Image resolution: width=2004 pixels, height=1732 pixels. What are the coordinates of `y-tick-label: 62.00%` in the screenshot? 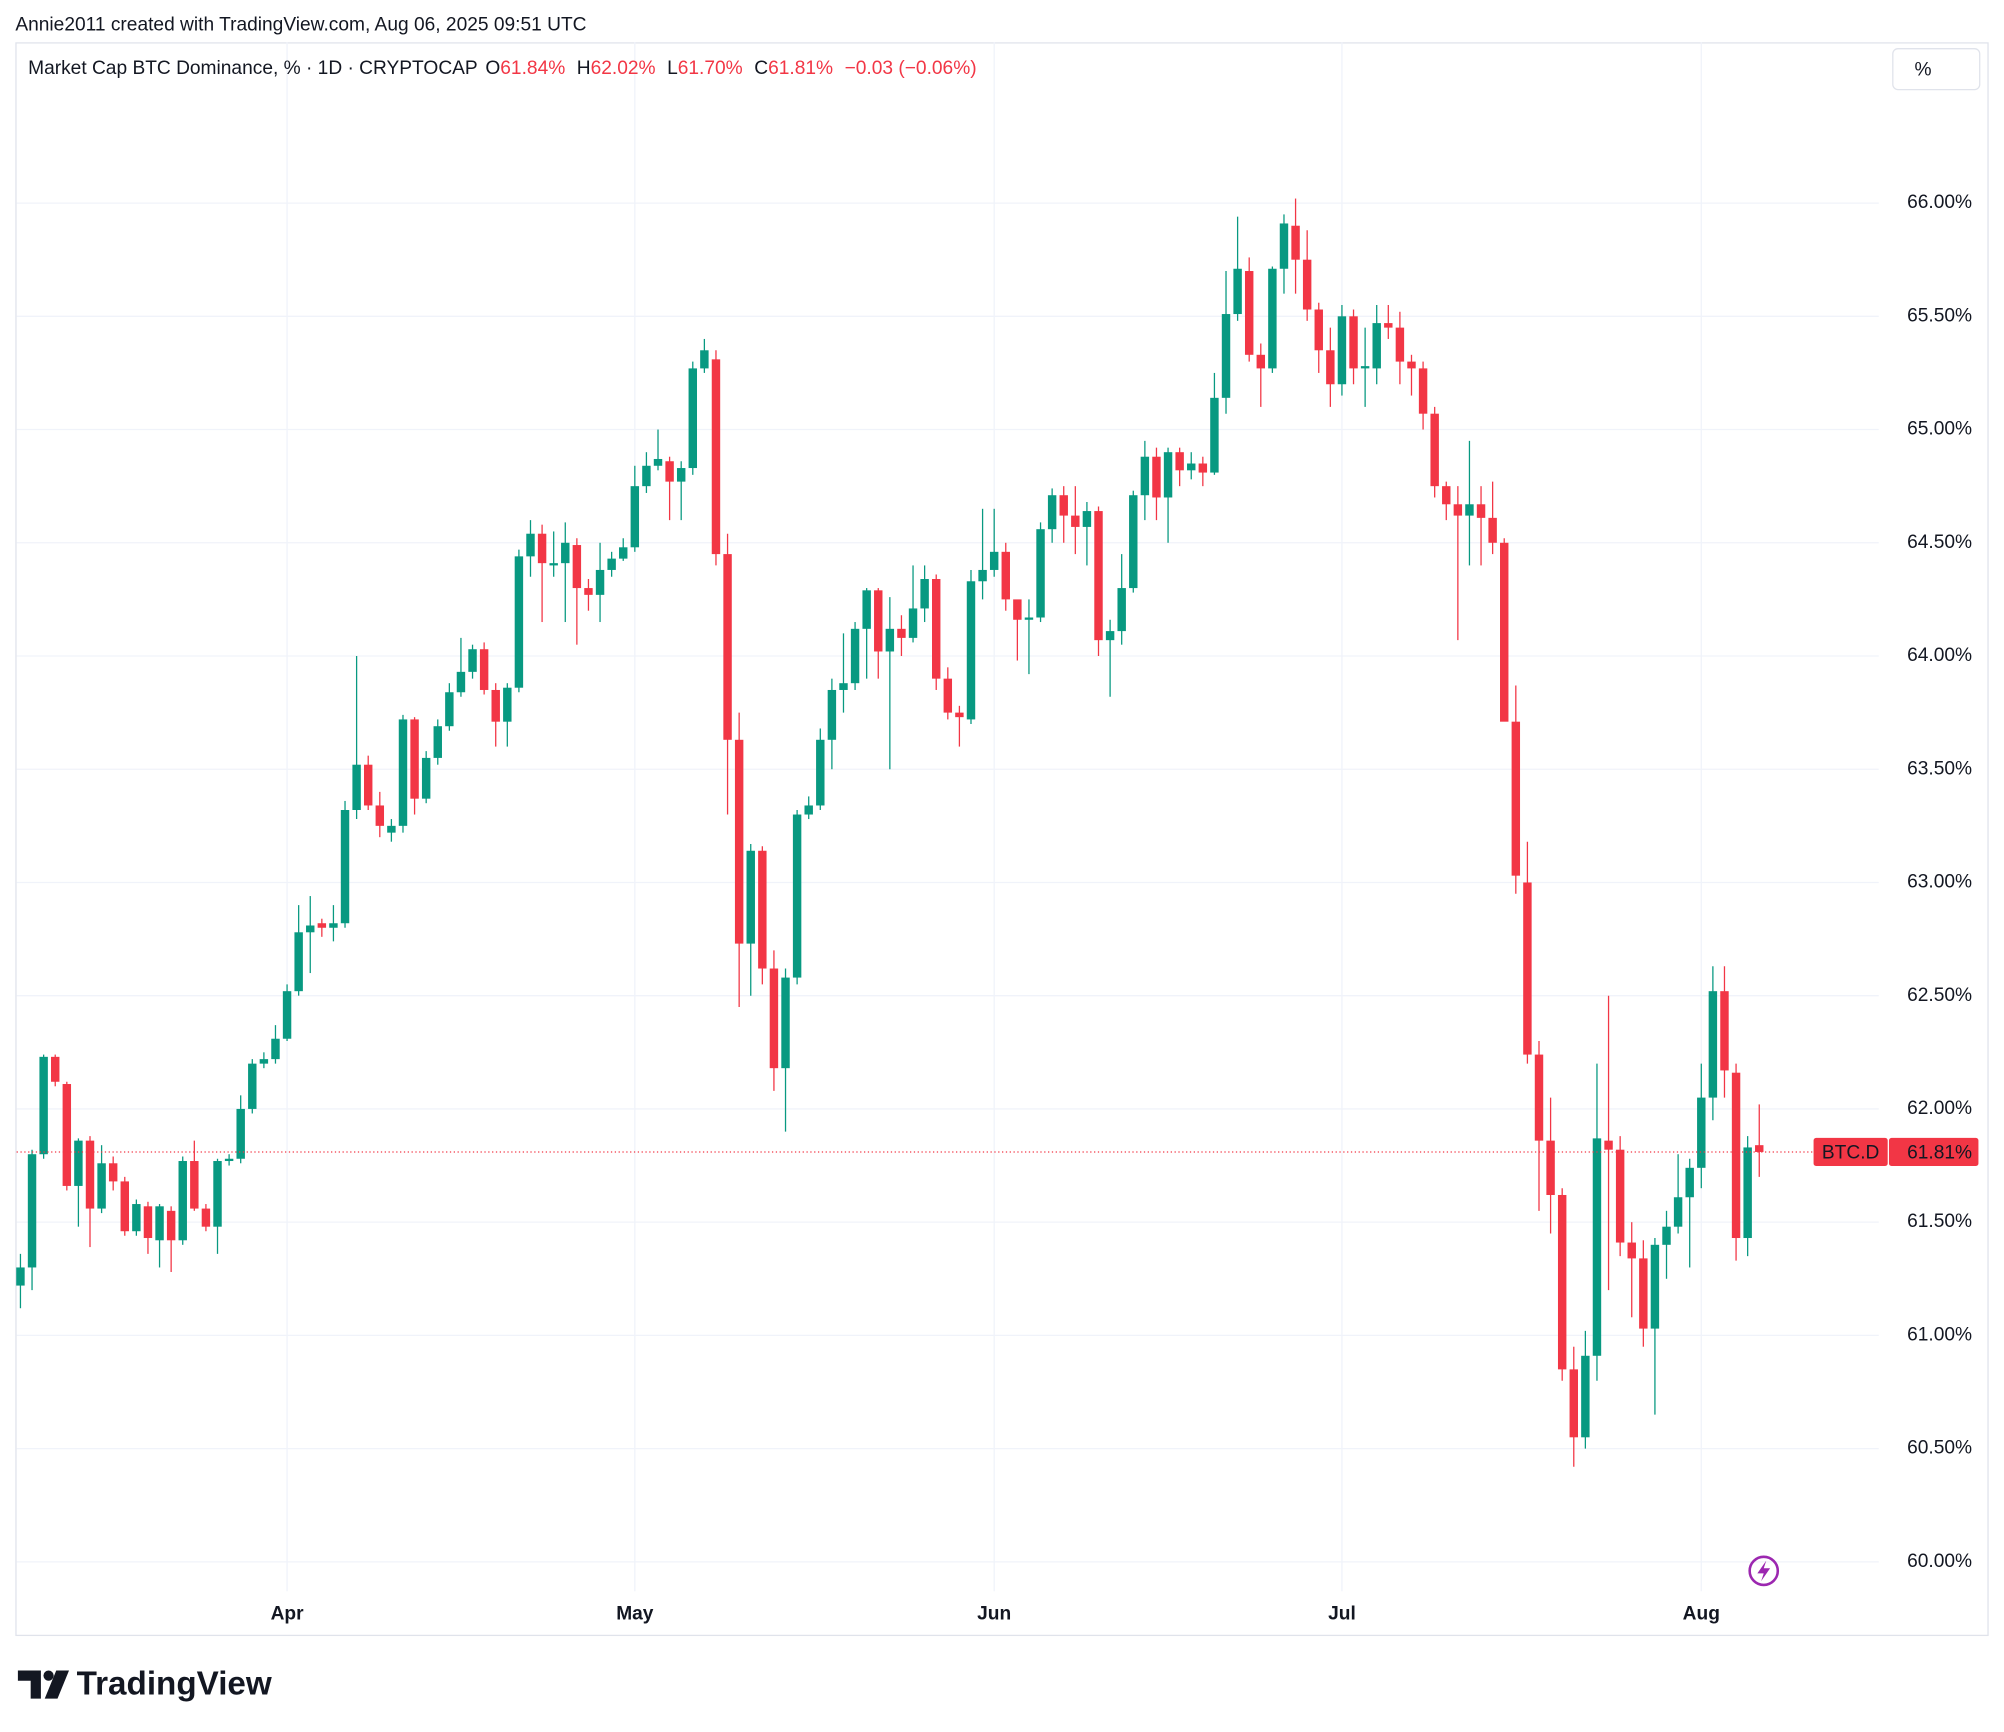 It's located at (1939, 1108).